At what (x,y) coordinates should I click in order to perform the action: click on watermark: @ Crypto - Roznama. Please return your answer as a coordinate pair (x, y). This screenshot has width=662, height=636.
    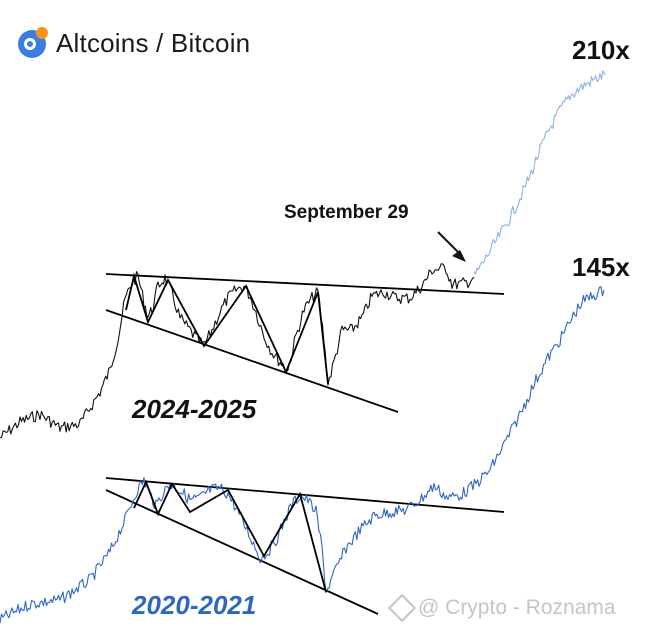
    Looking at the image, I should click on (501, 608).